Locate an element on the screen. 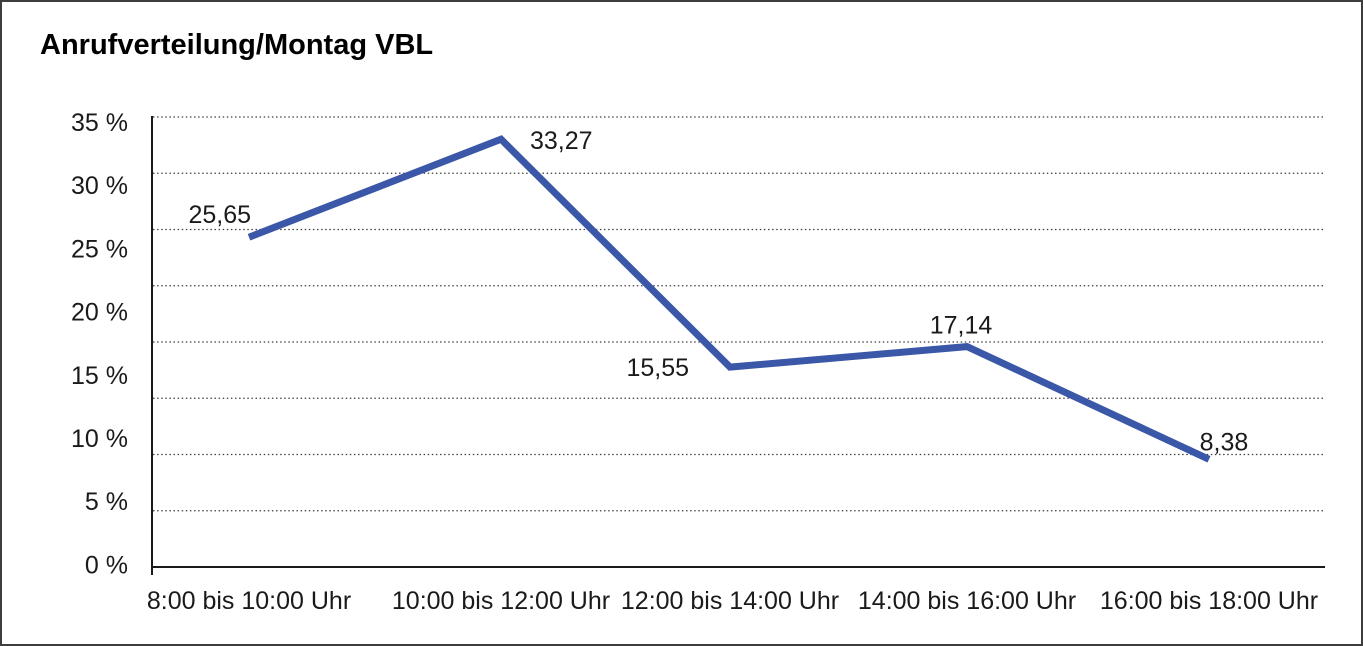 The image size is (1363, 646). y-tick-label: 15 % is located at coordinates (99, 376).